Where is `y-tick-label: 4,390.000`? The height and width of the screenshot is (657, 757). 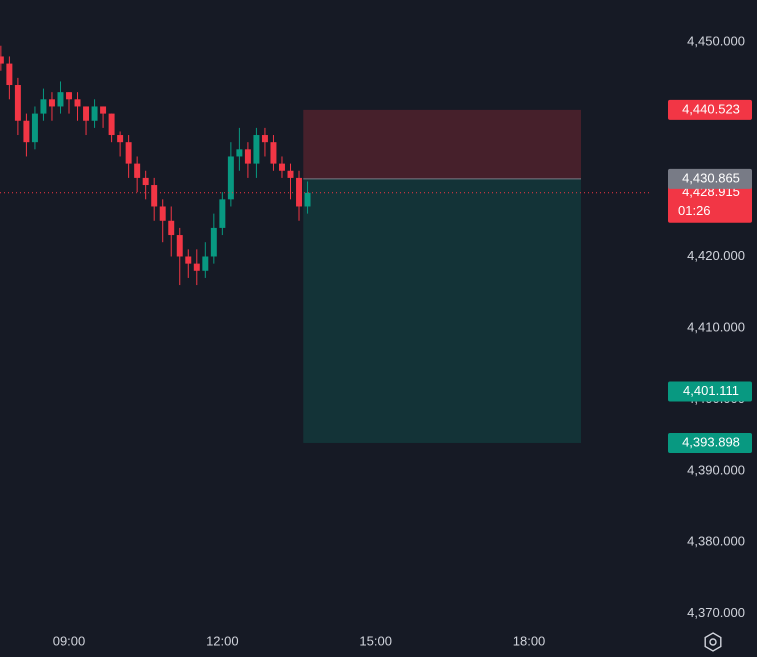
y-tick-label: 4,390.000 is located at coordinates (716, 469).